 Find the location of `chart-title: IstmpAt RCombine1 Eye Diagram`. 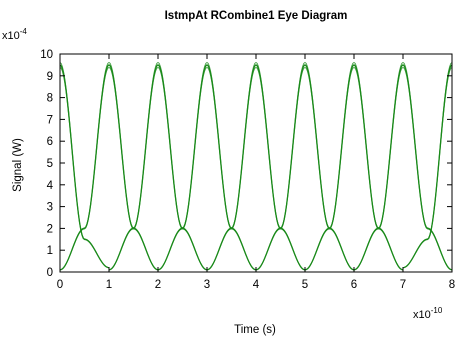

chart-title: IstmpAt RCombine1 Eye Diagram is located at coordinates (256, 16).